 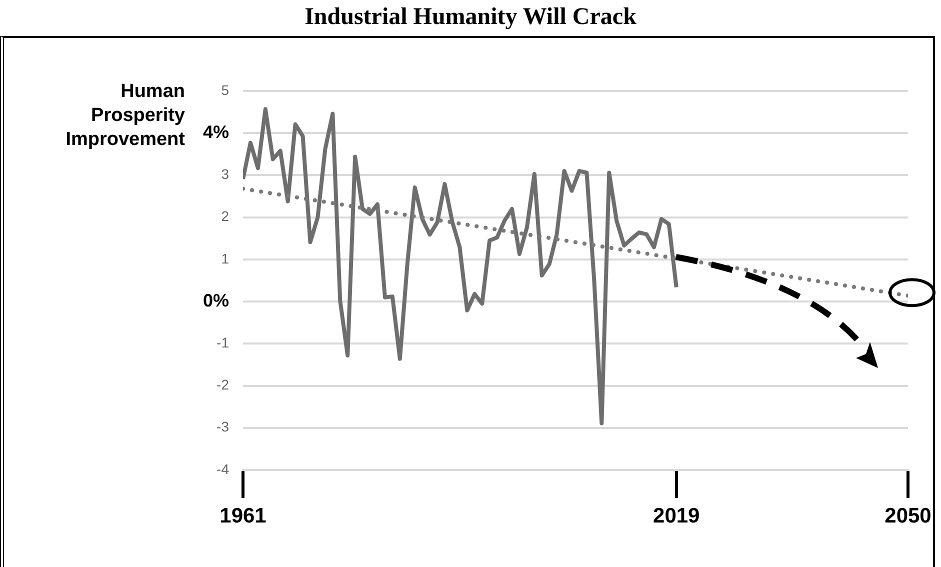 What do you see at coordinates (676, 516) in the screenshot?
I see `x-tick-label: 2019` at bounding box center [676, 516].